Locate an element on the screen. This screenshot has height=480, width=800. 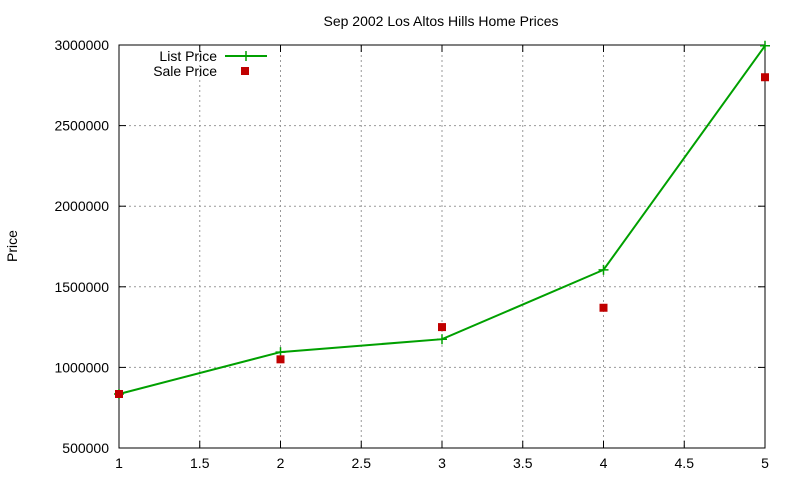
x-tick-label: 3.5 is located at coordinates (523, 463).